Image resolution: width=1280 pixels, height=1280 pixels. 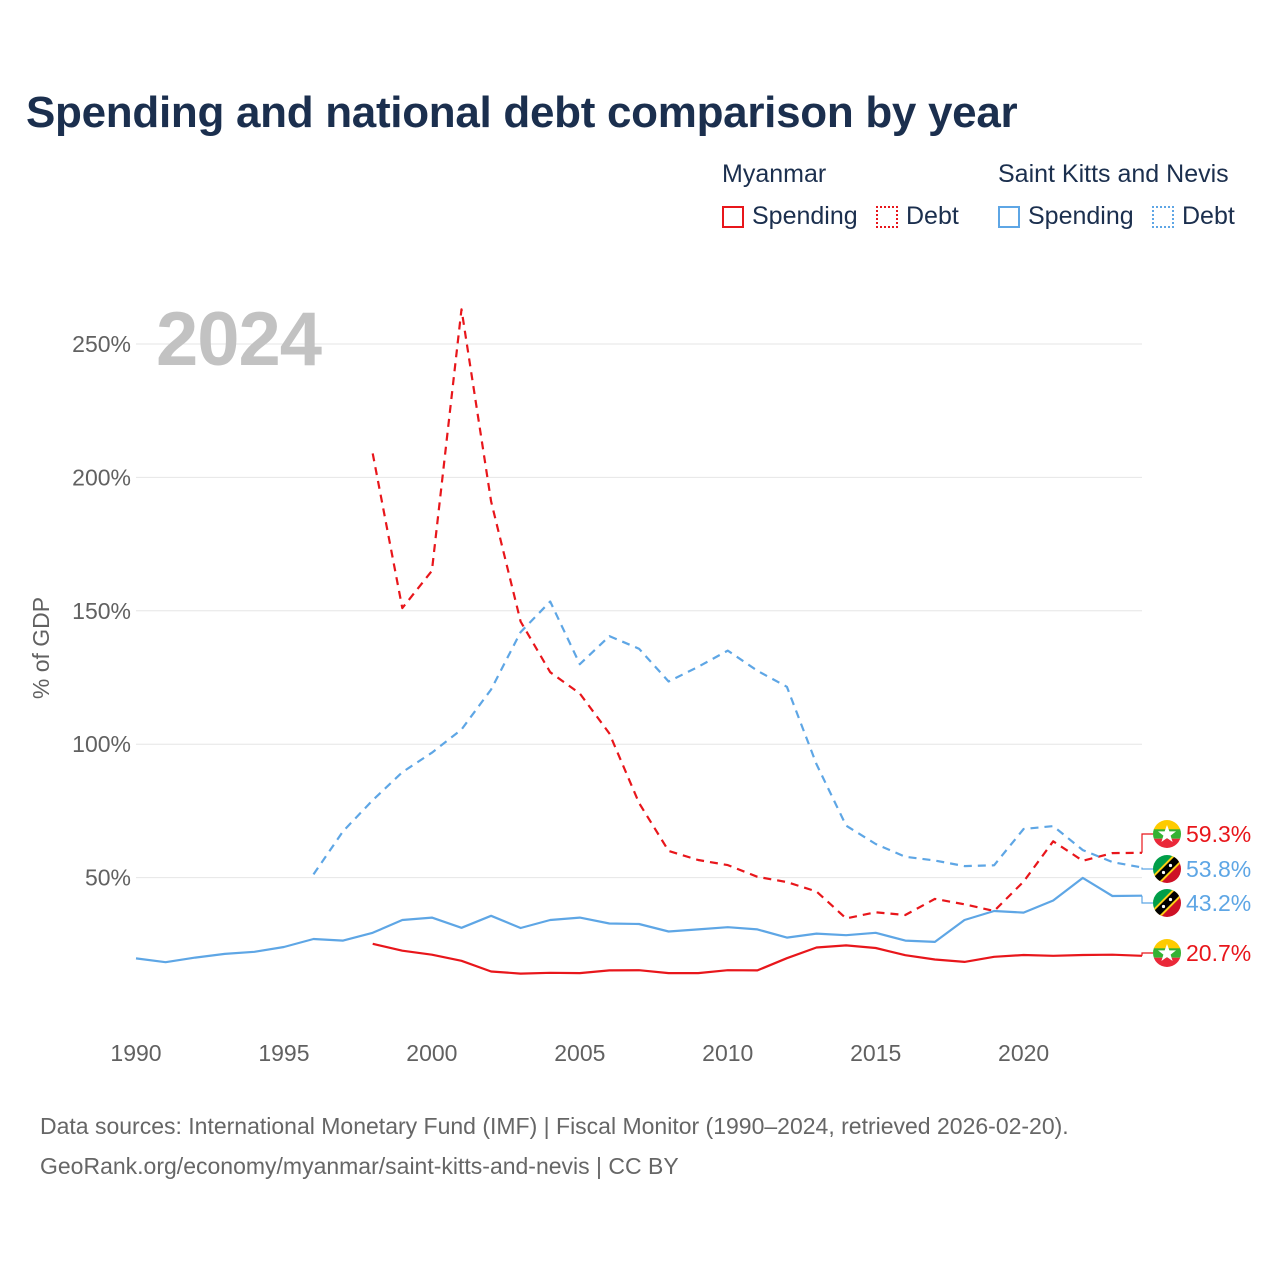 I want to click on legend-myanmar-debt: Debt, so click(x=917, y=216).